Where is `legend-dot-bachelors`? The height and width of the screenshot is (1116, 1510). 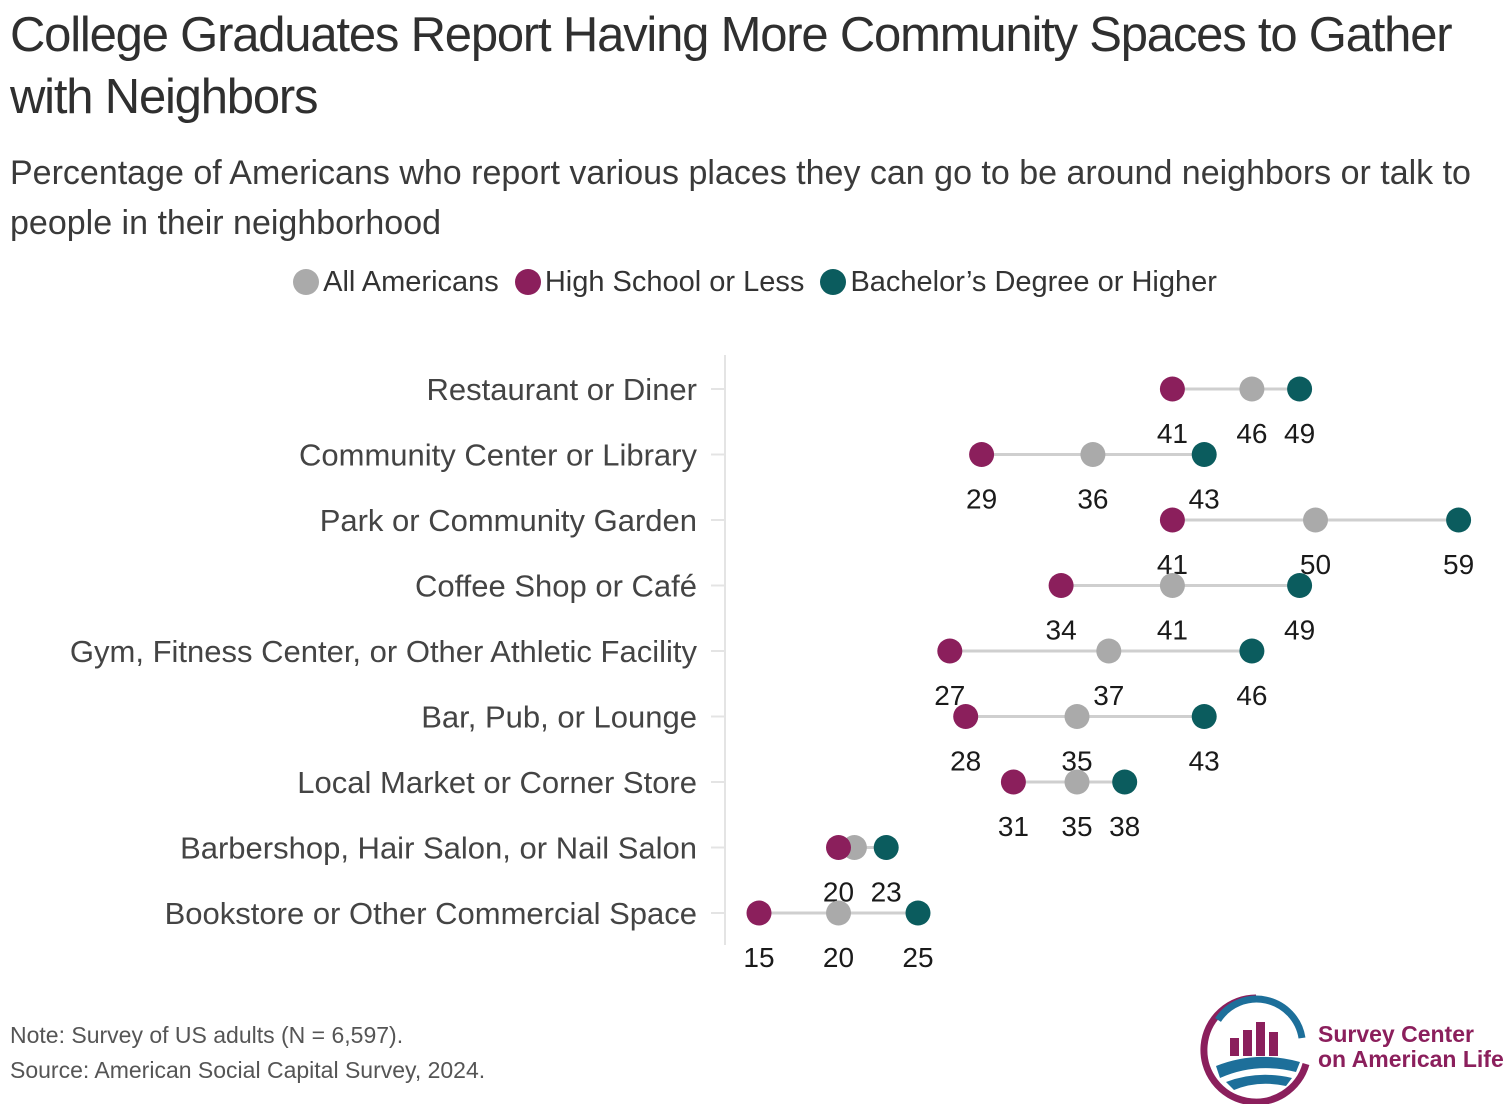 legend-dot-bachelors is located at coordinates (833, 282).